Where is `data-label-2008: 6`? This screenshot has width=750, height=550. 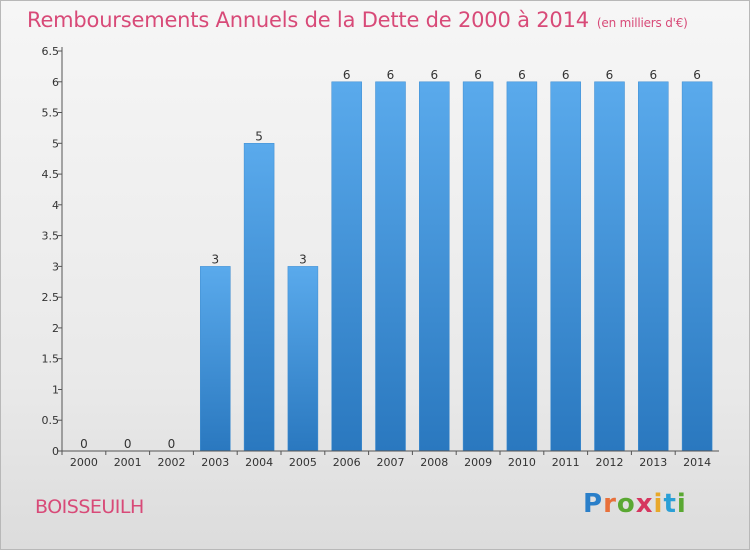 data-label-2008: 6 is located at coordinates (434, 75).